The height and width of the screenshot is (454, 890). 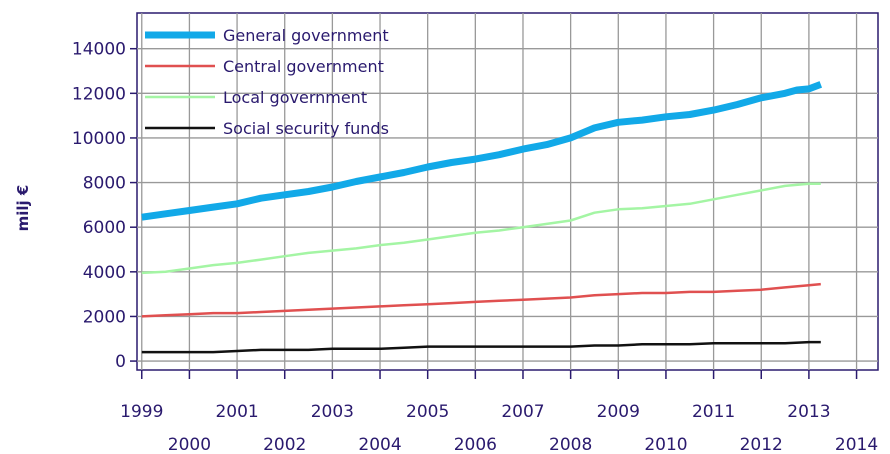 I want to click on x-tick-label: 2001, so click(x=236, y=412).